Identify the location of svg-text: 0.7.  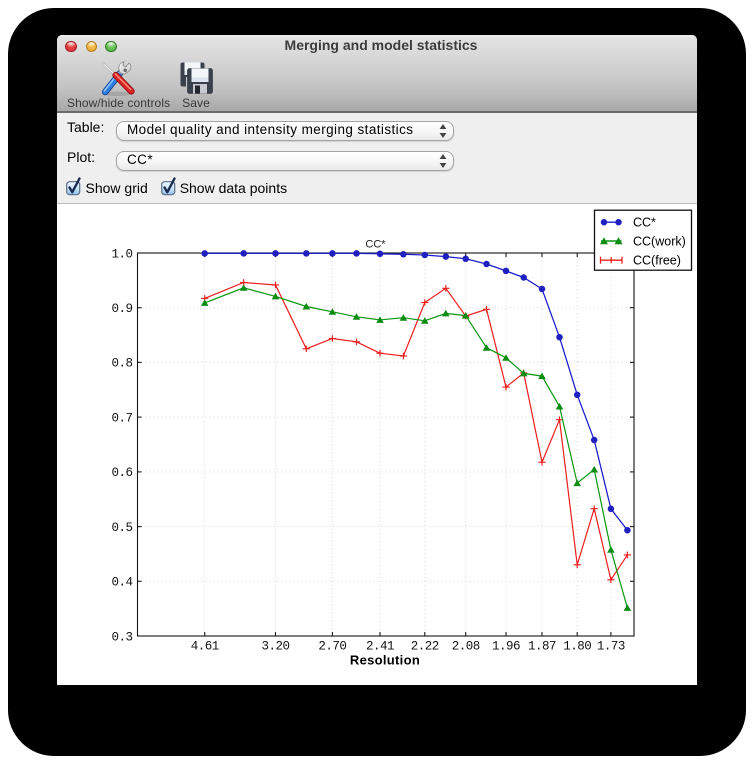
(121, 418).